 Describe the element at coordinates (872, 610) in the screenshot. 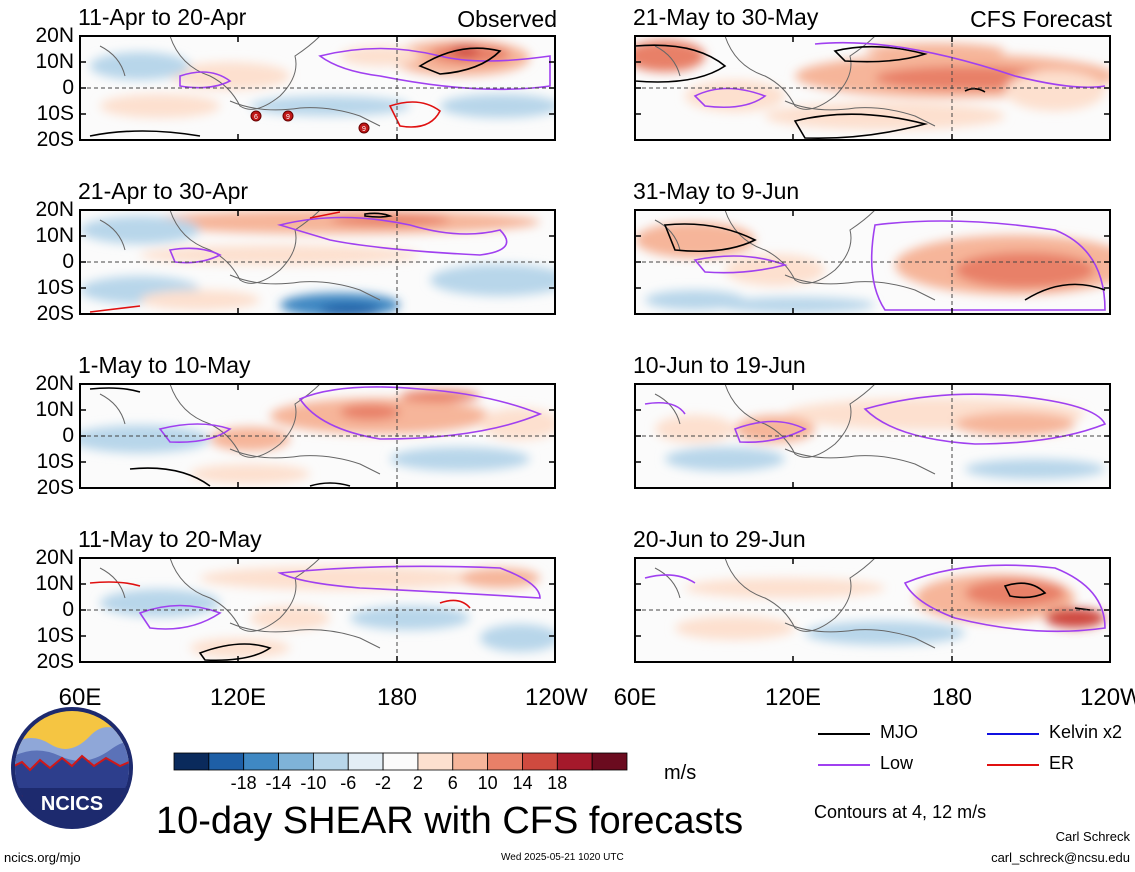

I see `map-panel-p8` at that location.